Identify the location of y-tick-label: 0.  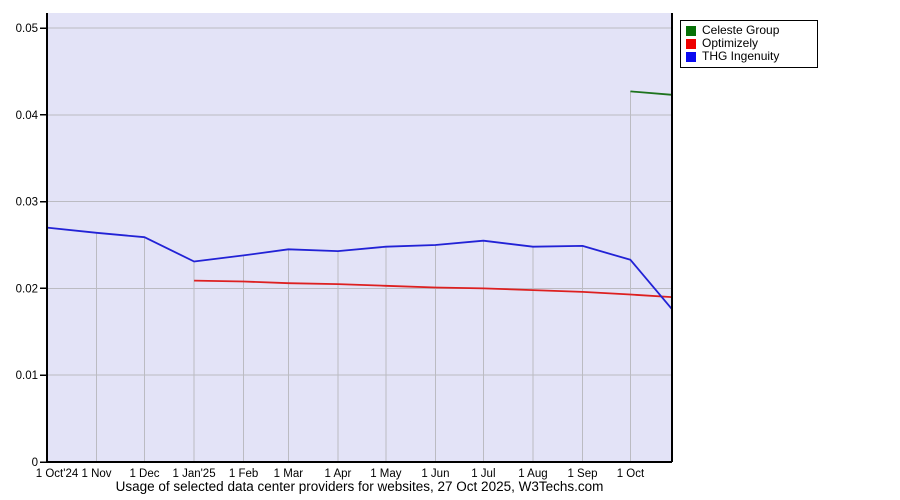
(35, 463).